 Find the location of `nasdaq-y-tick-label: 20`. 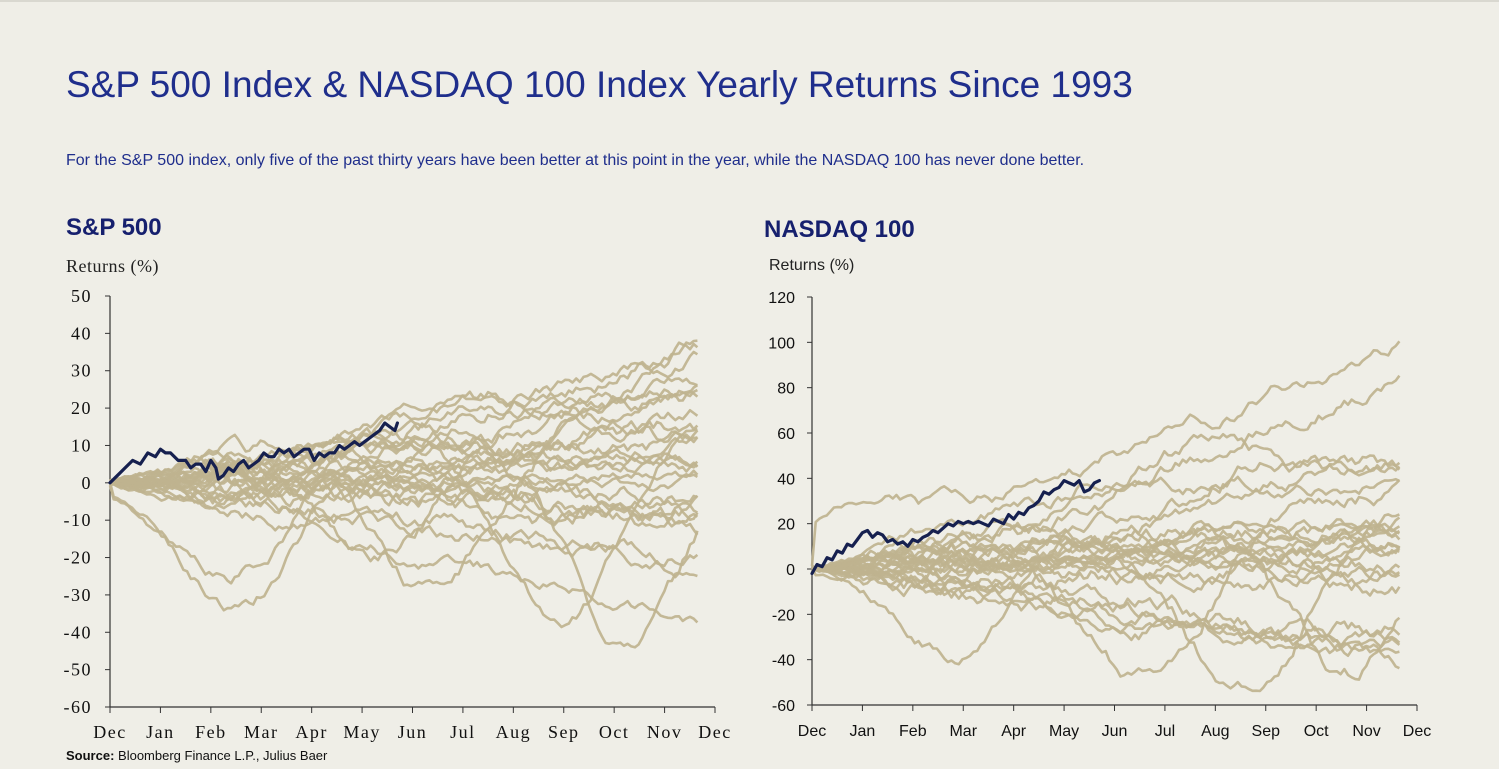

nasdaq-y-tick-label: 20 is located at coordinates (786, 525).